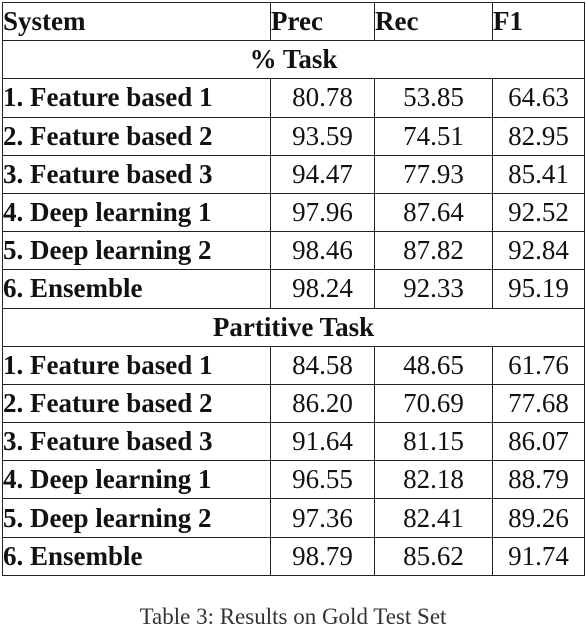 The width and height of the screenshot is (586, 630). What do you see at coordinates (433, 403) in the screenshot?
I see `rec-cell: 70.69` at bounding box center [433, 403].